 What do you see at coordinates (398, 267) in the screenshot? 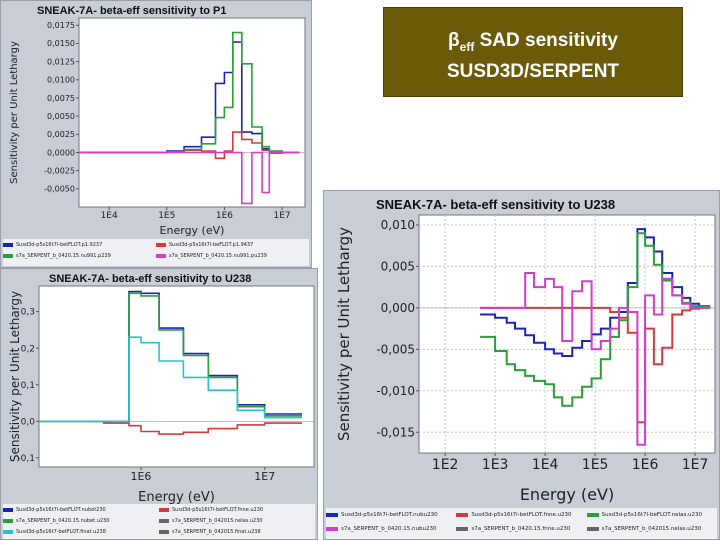
I see `y-tick-label: 0,005` at bounding box center [398, 267].